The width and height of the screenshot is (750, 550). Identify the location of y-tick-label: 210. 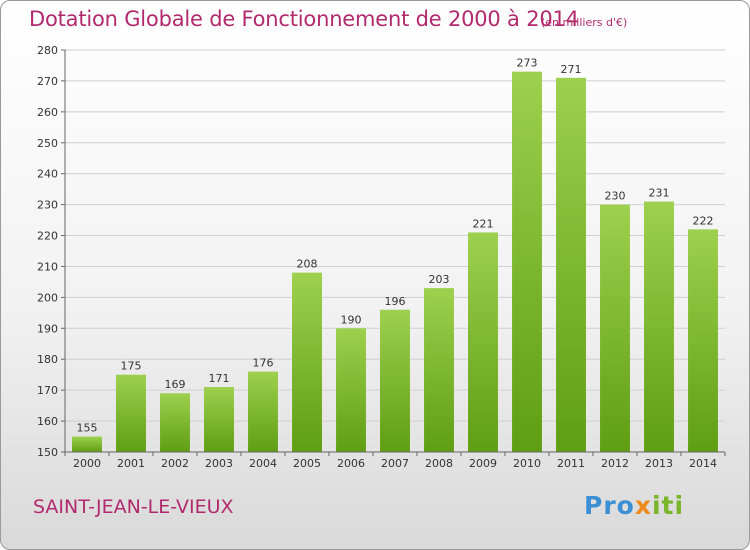
(47, 266).